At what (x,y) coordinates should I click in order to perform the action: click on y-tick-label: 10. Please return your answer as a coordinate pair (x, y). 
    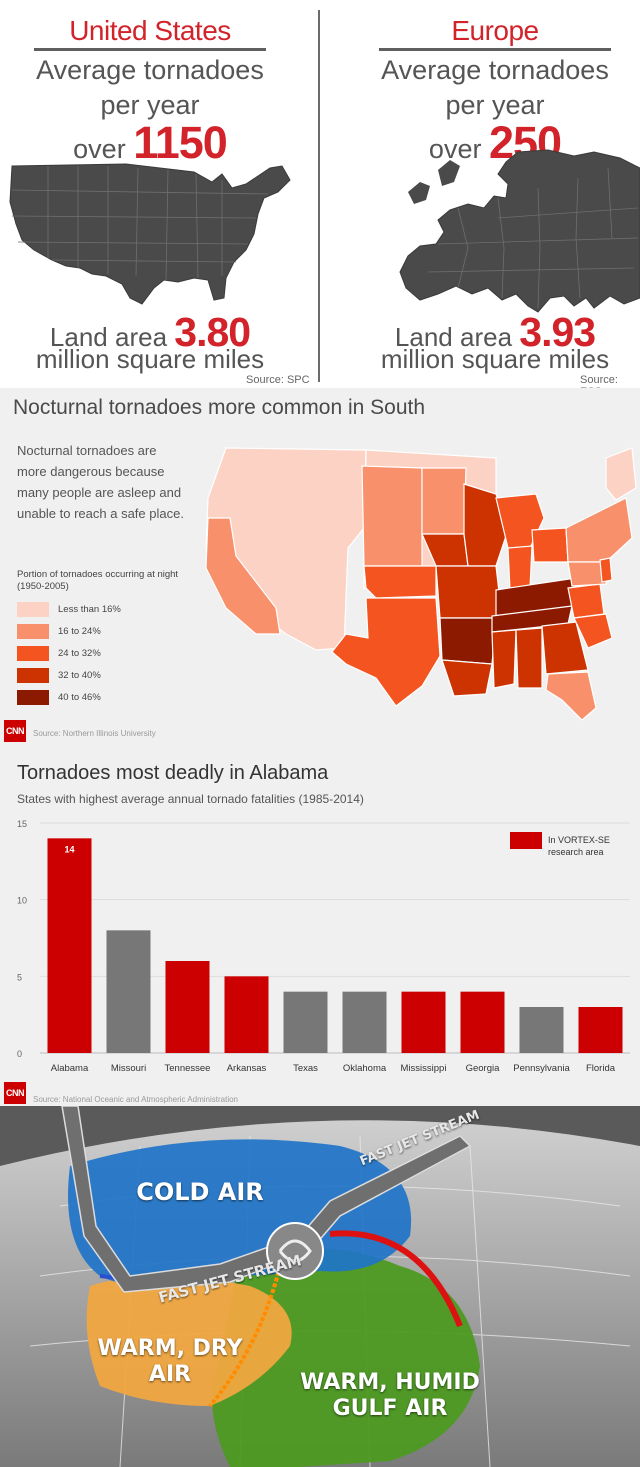
    Looking at the image, I should click on (22, 901).